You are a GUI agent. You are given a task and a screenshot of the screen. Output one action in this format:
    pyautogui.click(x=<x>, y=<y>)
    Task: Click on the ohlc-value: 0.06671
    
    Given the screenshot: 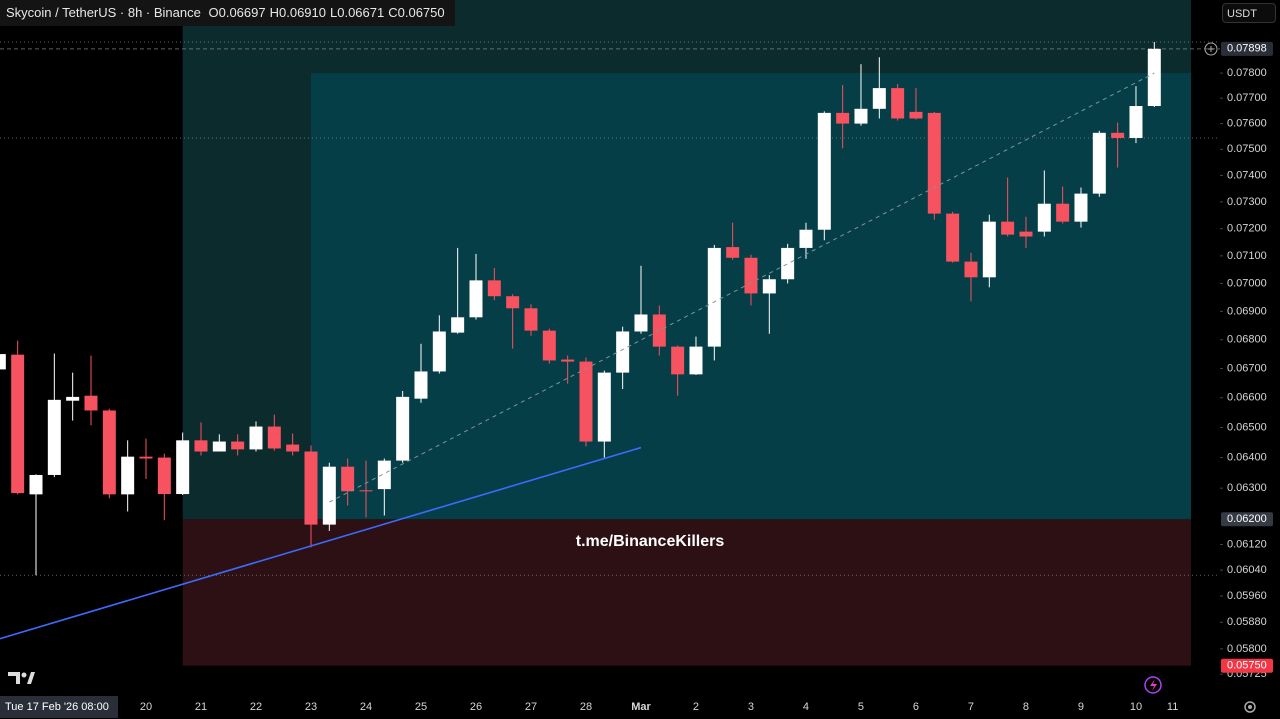 What is the action you would take?
    pyautogui.click(x=361, y=12)
    